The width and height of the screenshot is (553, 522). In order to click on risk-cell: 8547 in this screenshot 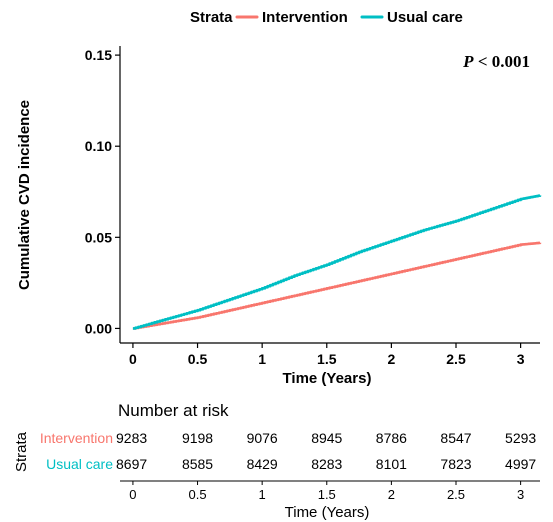, I will do `click(455, 438)`.